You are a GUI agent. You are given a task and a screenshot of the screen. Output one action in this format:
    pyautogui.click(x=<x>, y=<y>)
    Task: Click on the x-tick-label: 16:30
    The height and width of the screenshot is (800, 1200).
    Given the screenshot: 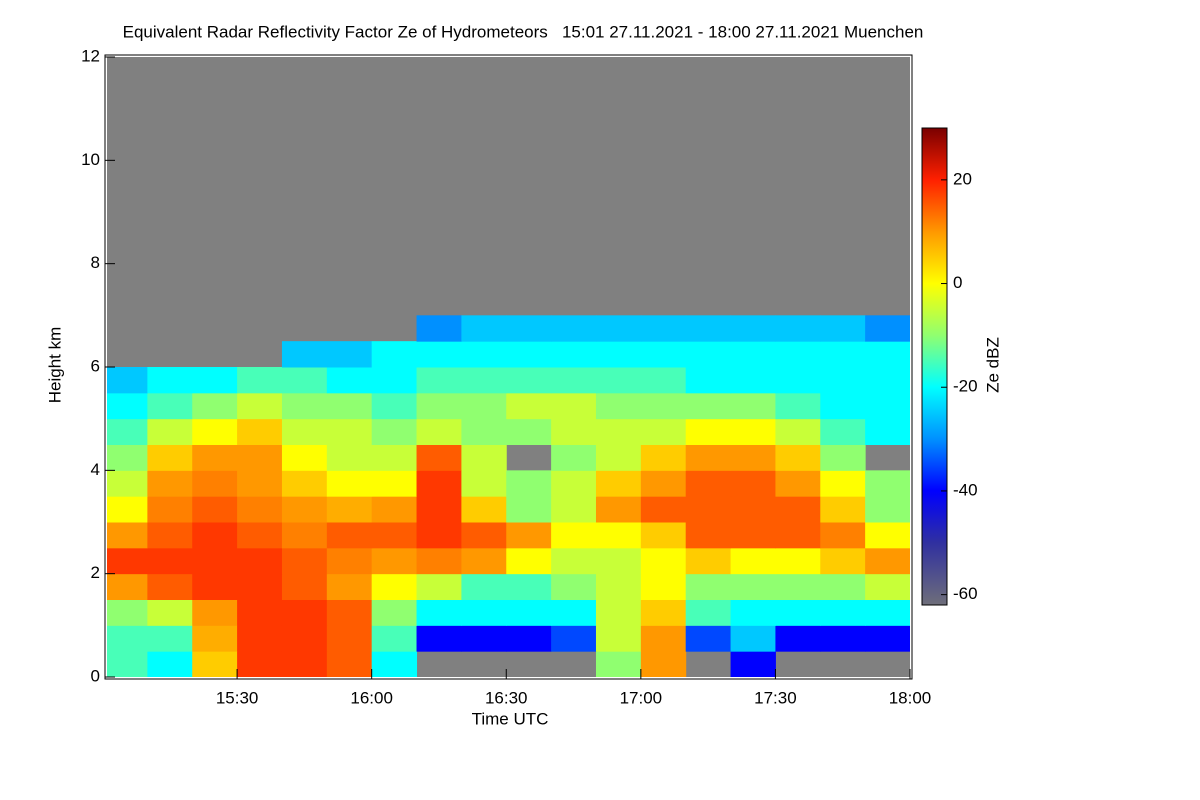 What is the action you would take?
    pyautogui.click(x=506, y=697)
    